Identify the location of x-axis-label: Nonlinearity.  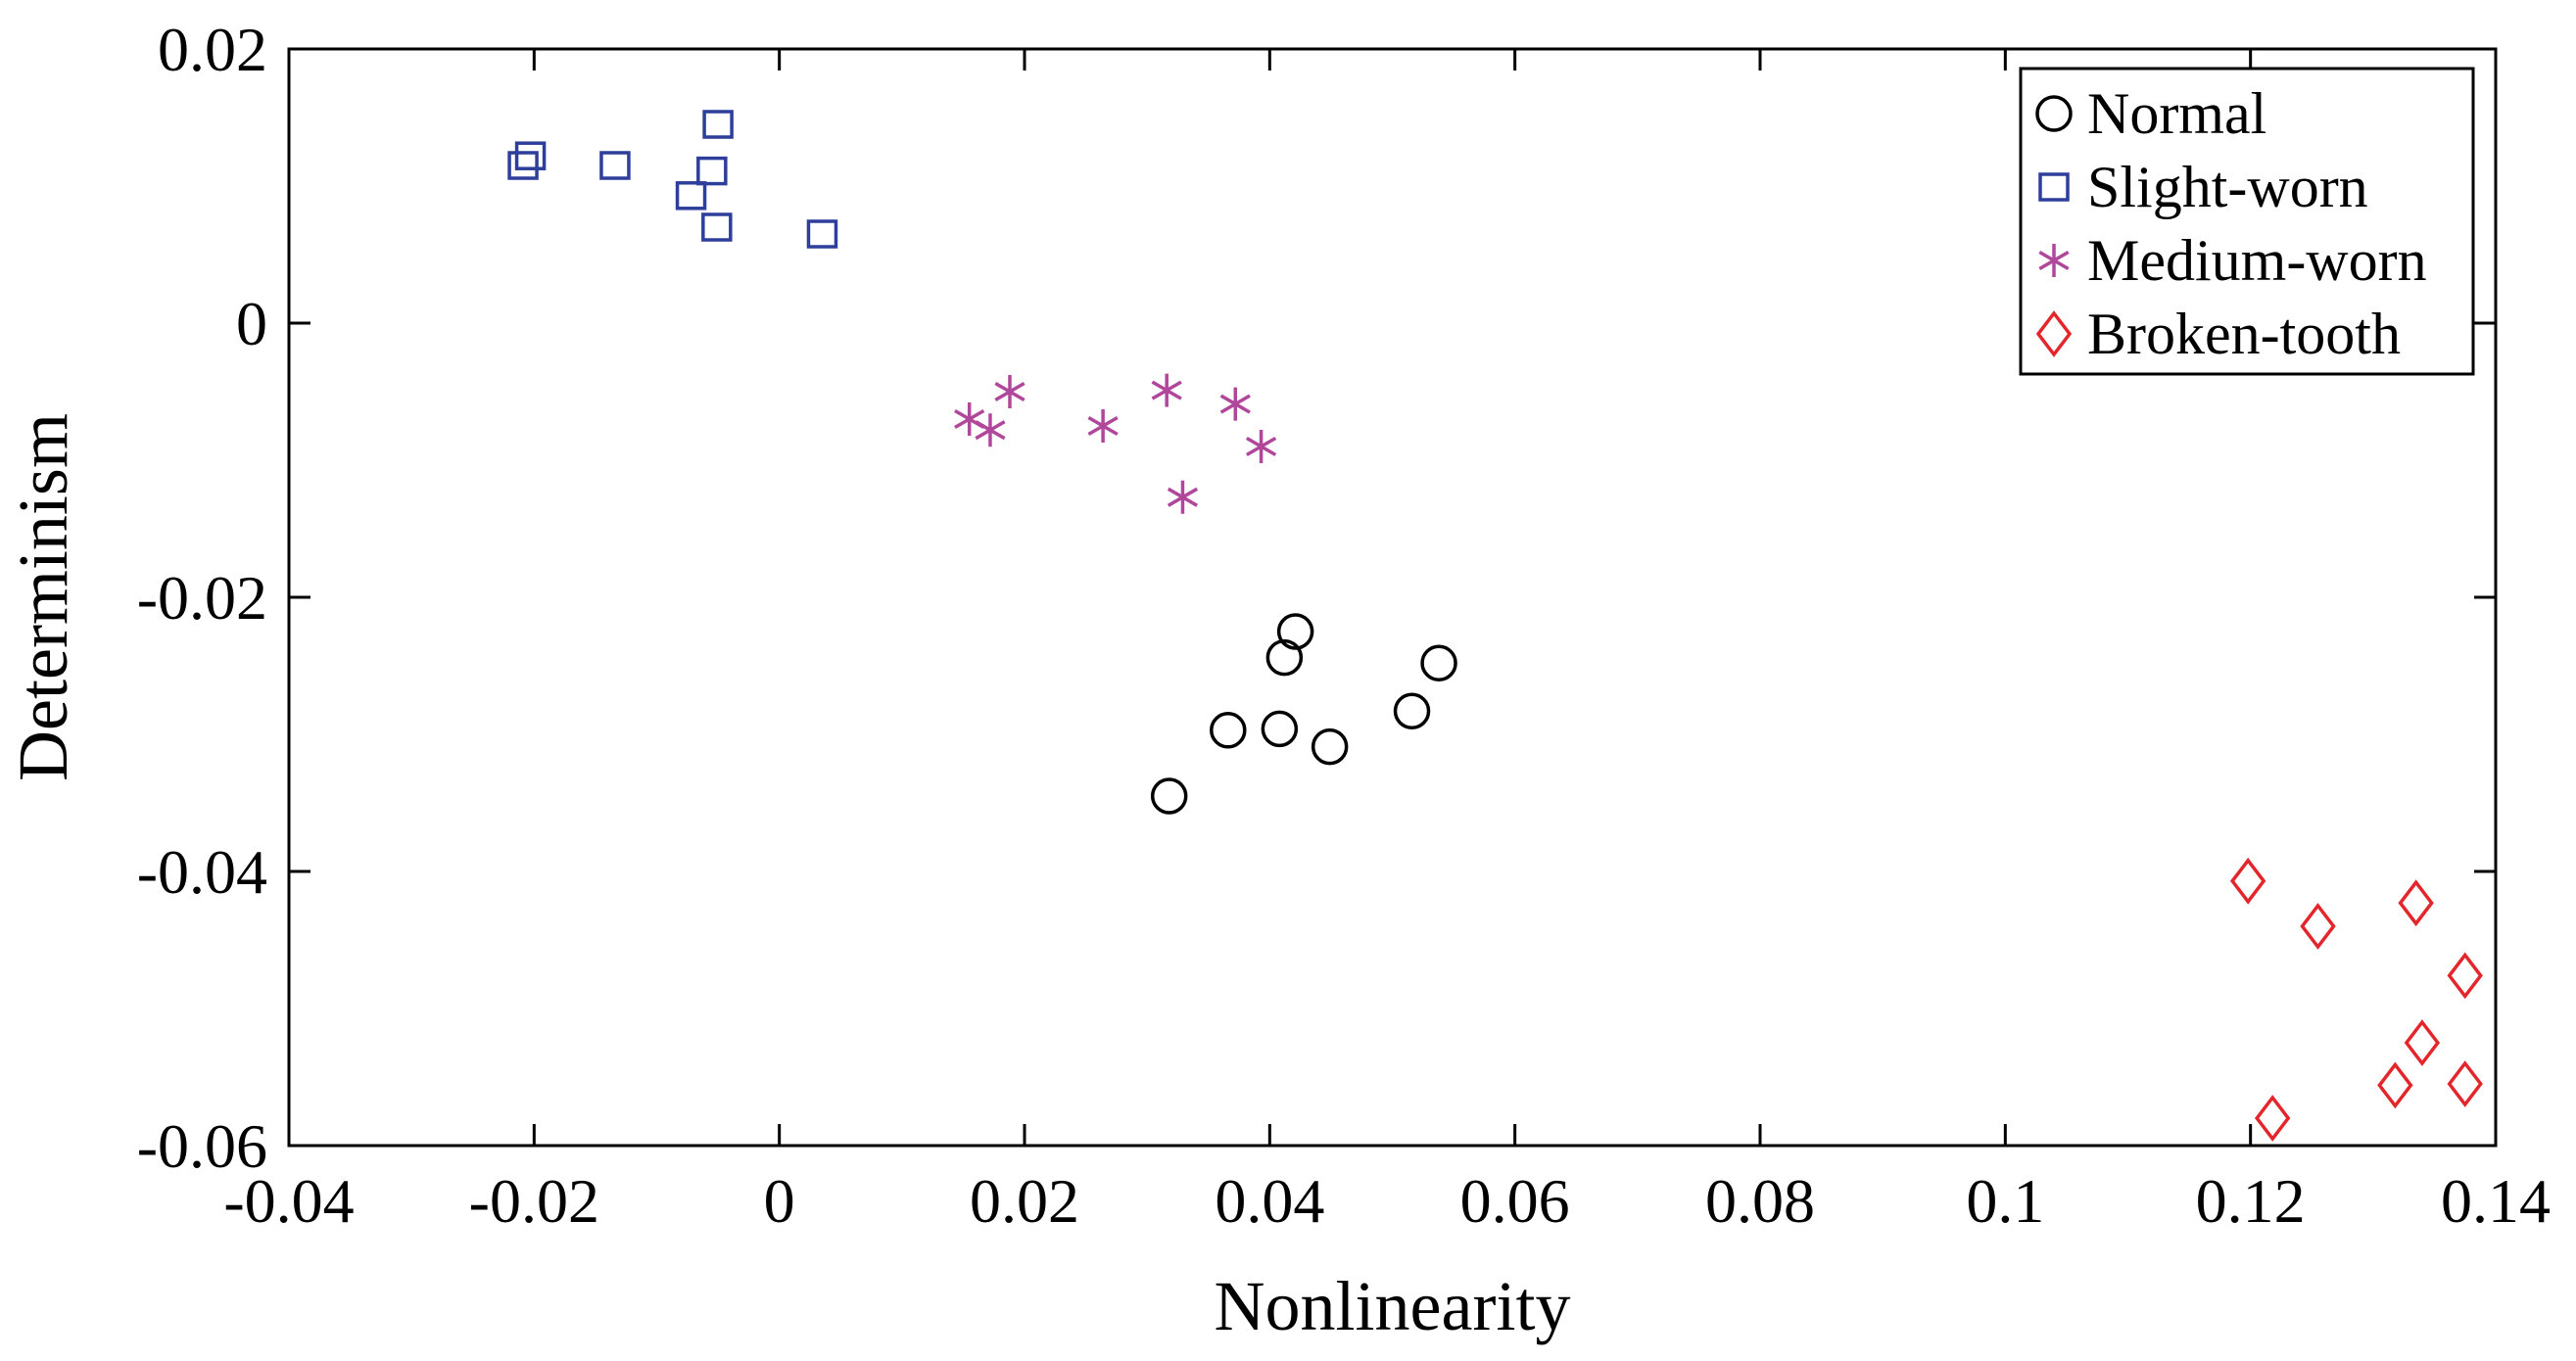
(1393, 1306).